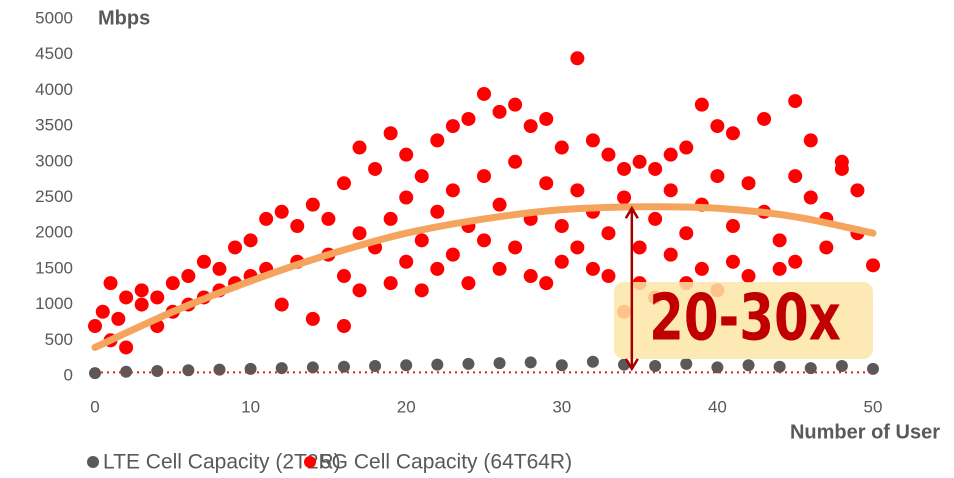 The height and width of the screenshot is (478, 954). I want to click on annotation-box, so click(743, 320).